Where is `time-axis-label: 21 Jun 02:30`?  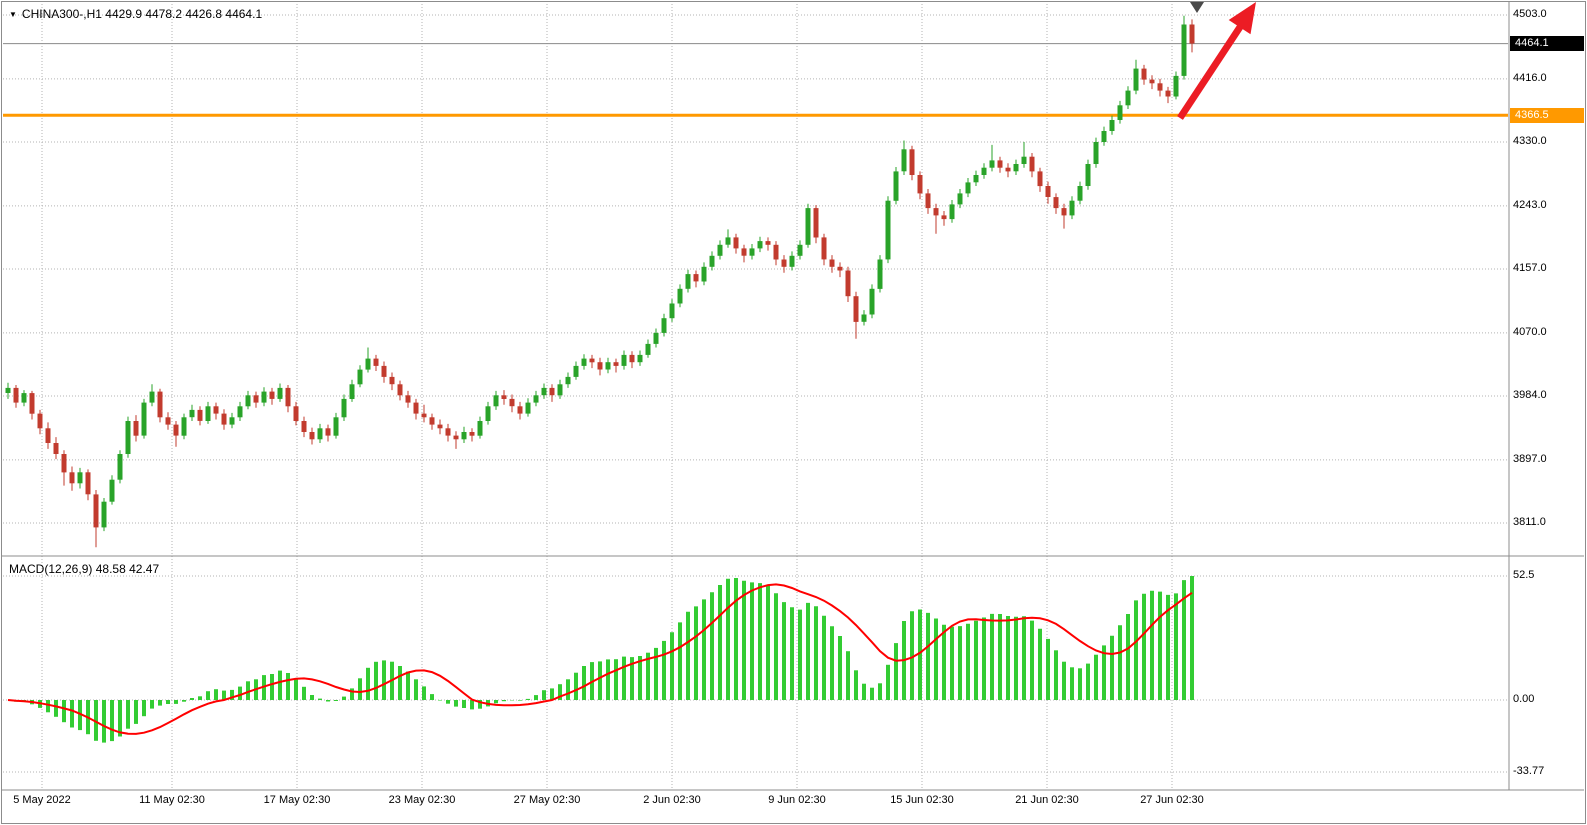 time-axis-label: 21 Jun 02:30 is located at coordinates (1047, 800).